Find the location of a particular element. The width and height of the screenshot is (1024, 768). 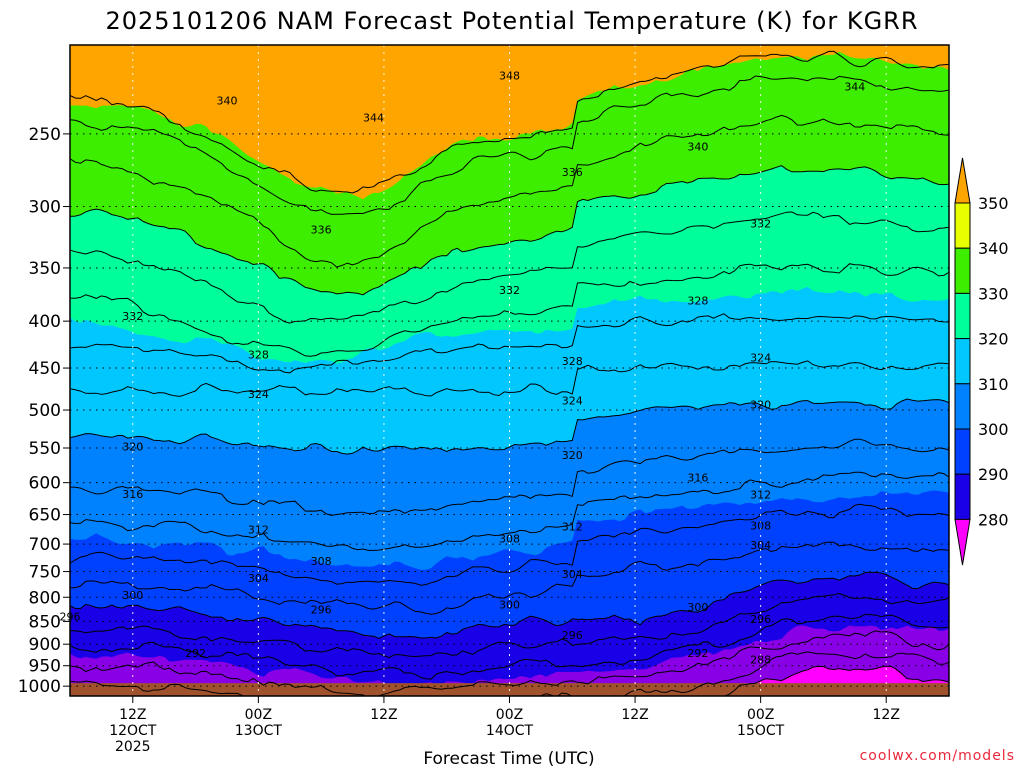

x-tick-label: 13OCT is located at coordinates (259, 731).